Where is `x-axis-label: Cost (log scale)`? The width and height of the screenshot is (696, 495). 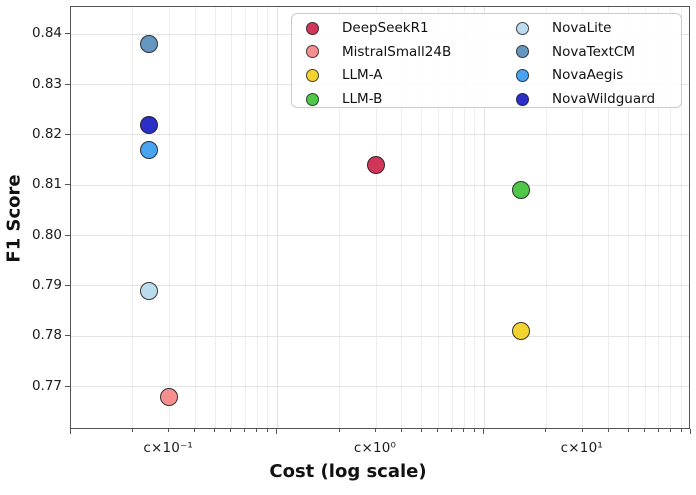
x-axis-label: Cost (log scale) is located at coordinates (348, 471).